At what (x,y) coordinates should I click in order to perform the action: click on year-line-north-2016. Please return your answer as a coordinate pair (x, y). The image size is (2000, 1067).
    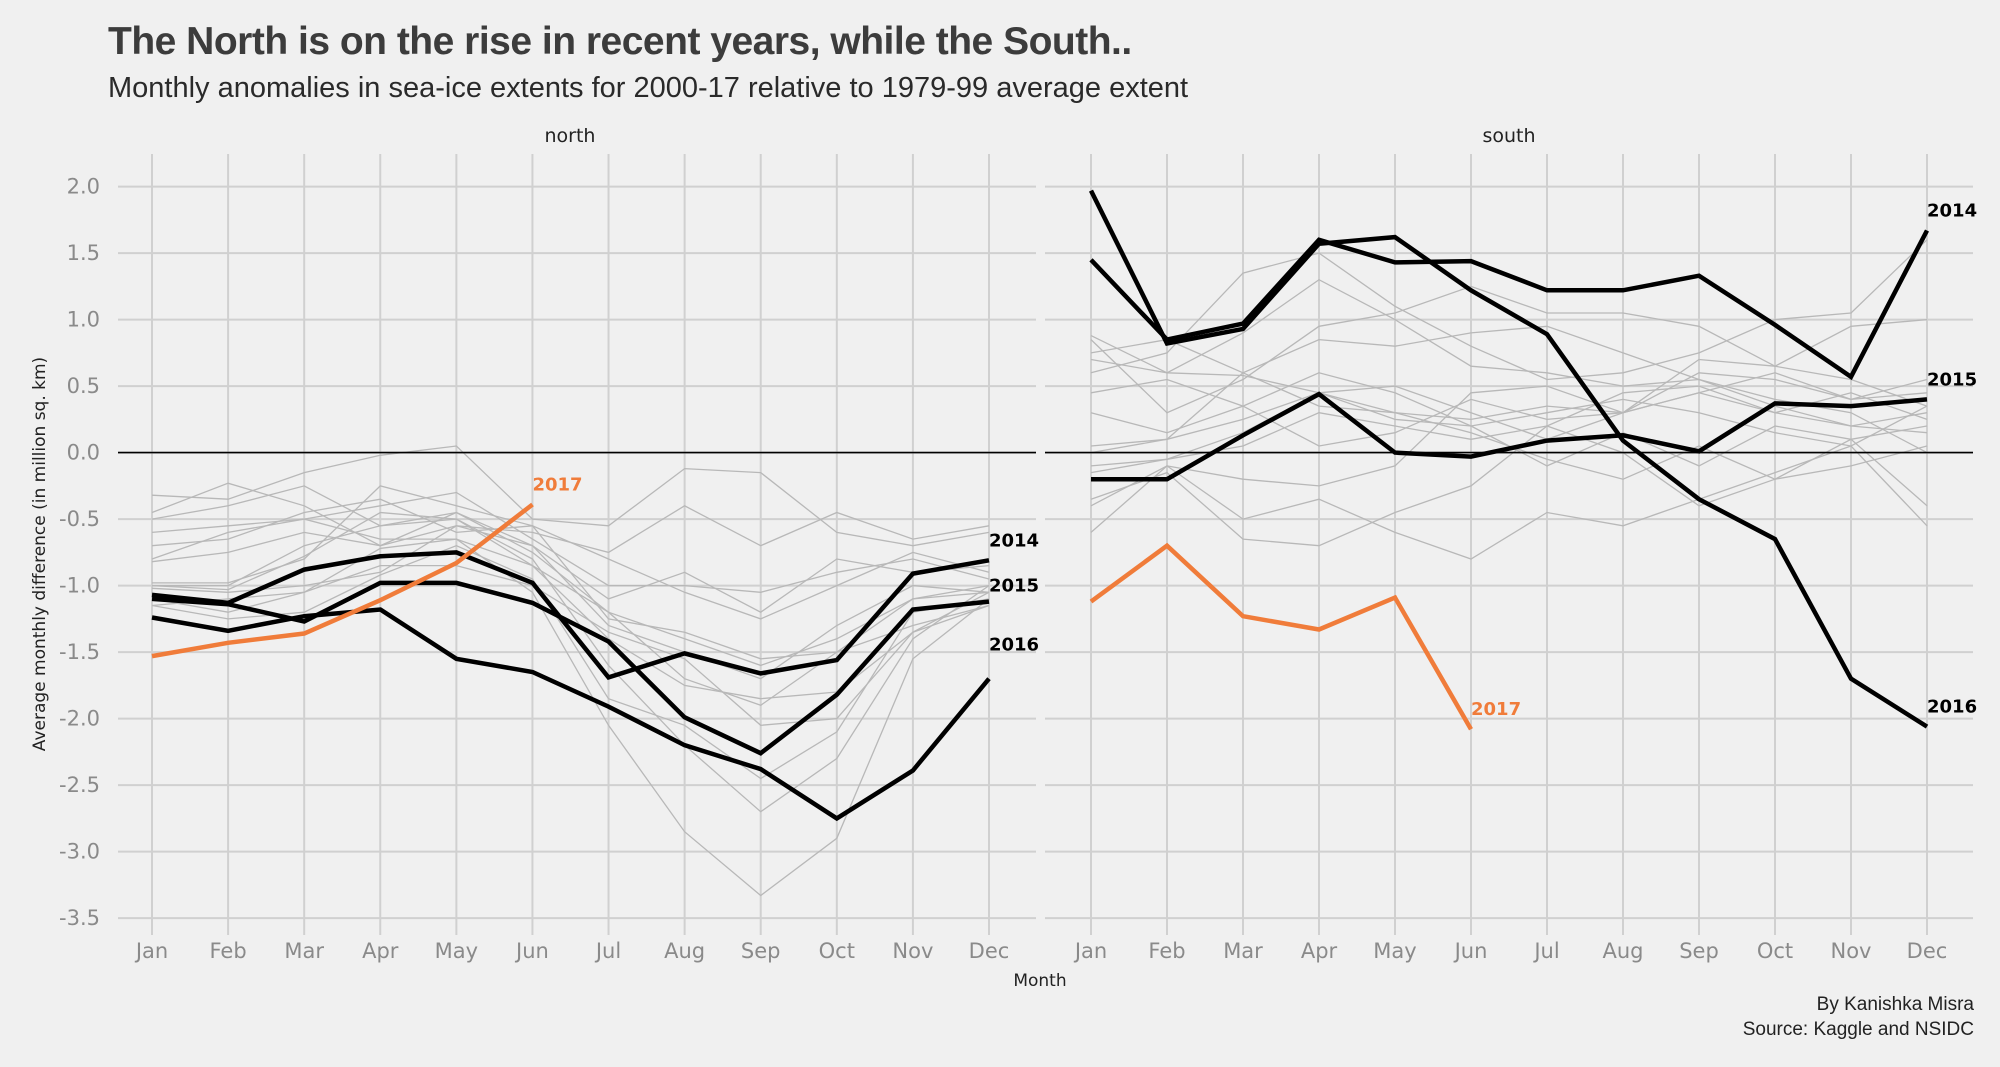
    Looking at the image, I should click on (571, 714).